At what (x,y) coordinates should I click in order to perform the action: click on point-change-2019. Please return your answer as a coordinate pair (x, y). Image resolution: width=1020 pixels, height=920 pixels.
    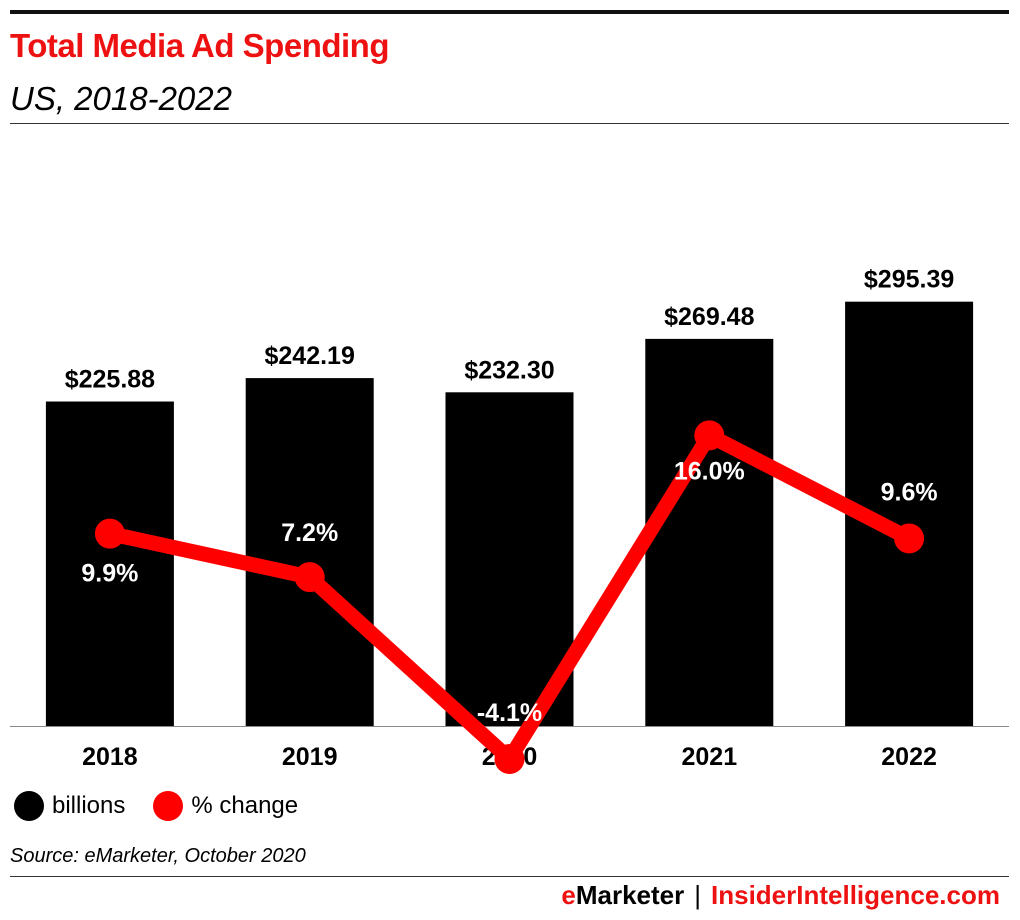
    Looking at the image, I should click on (309, 577).